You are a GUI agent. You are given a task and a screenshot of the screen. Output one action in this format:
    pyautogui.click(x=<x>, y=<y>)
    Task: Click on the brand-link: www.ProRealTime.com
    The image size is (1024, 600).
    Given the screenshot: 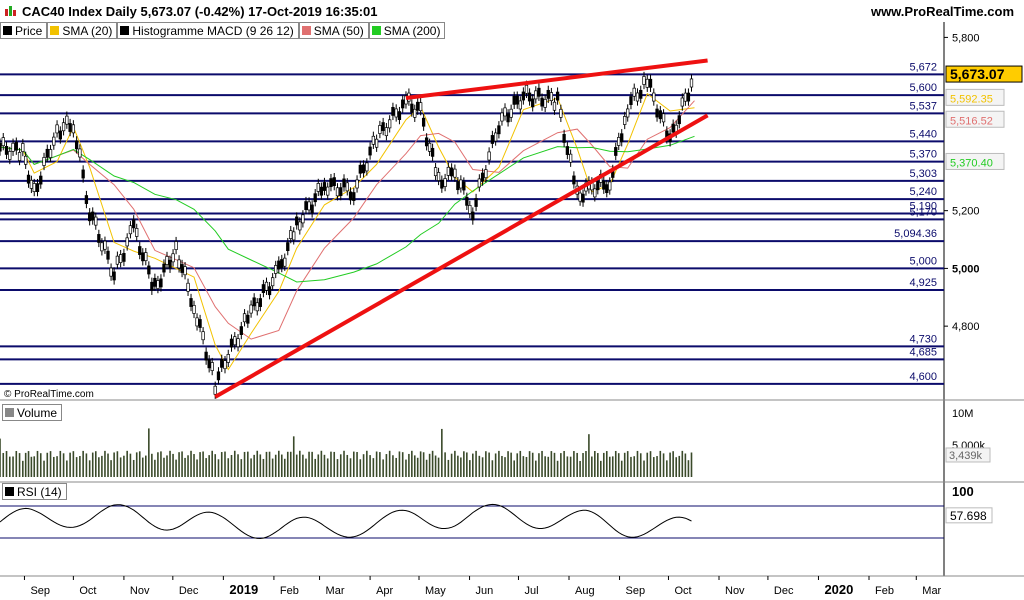 What is the action you would take?
    pyautogui.click(x=942, y=11)
    